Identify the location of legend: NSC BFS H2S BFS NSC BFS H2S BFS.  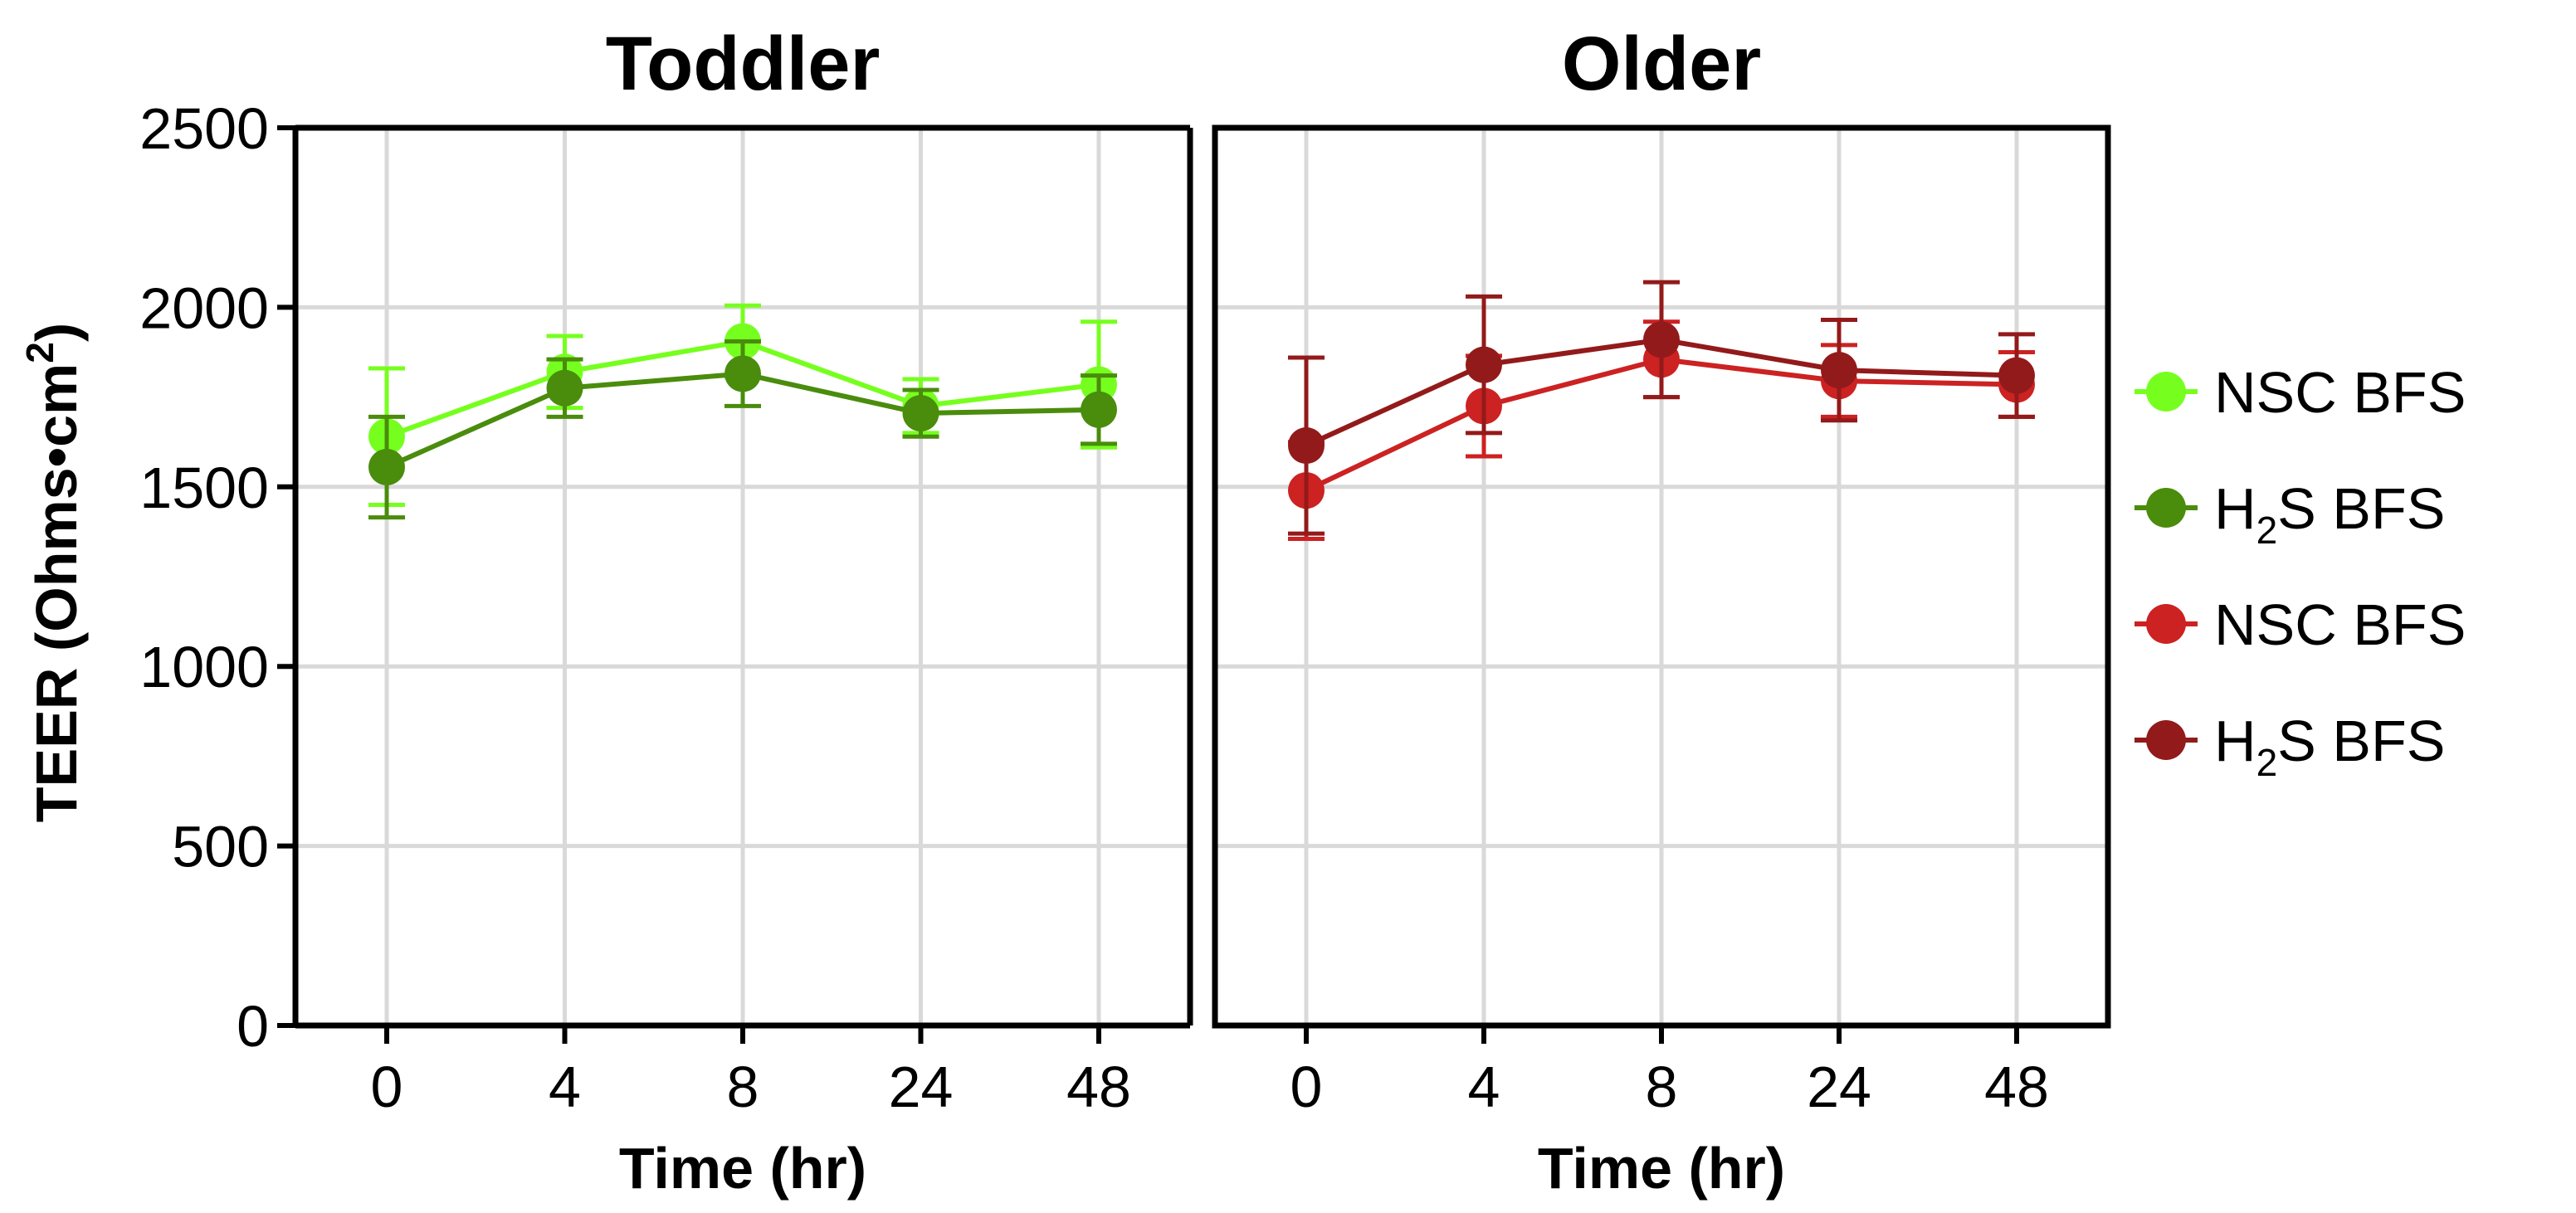
(2300, 572).